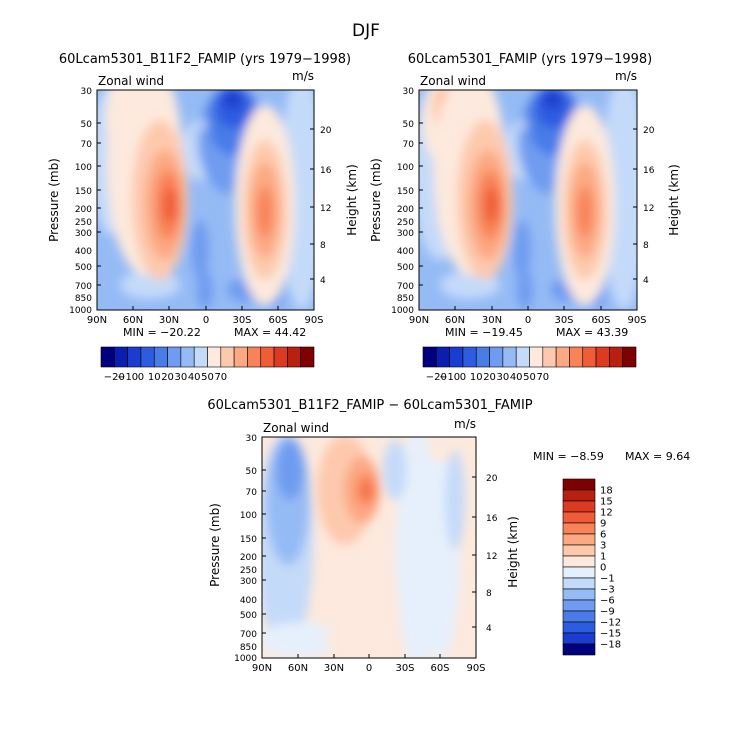 This screenshot has height=748, width=733. What do you see at coordinates (303, 76) in the screenshot?
I see `panel-a-units-label: m/s` at bounding box center [303, 76].